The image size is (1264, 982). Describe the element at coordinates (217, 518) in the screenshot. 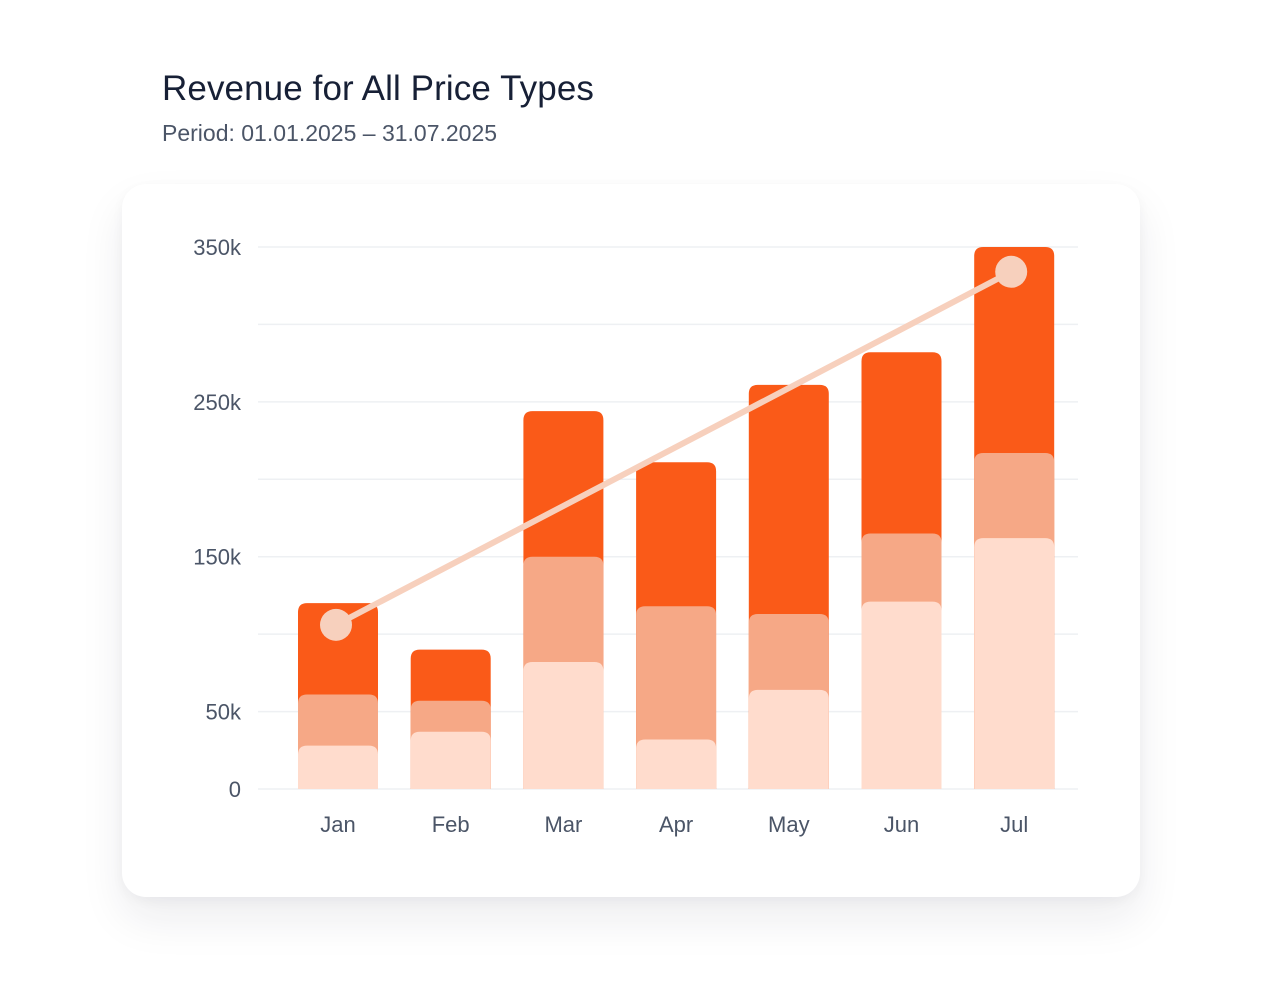

I see `y-axis: 350k 250k 150k 50k 0` at that location.